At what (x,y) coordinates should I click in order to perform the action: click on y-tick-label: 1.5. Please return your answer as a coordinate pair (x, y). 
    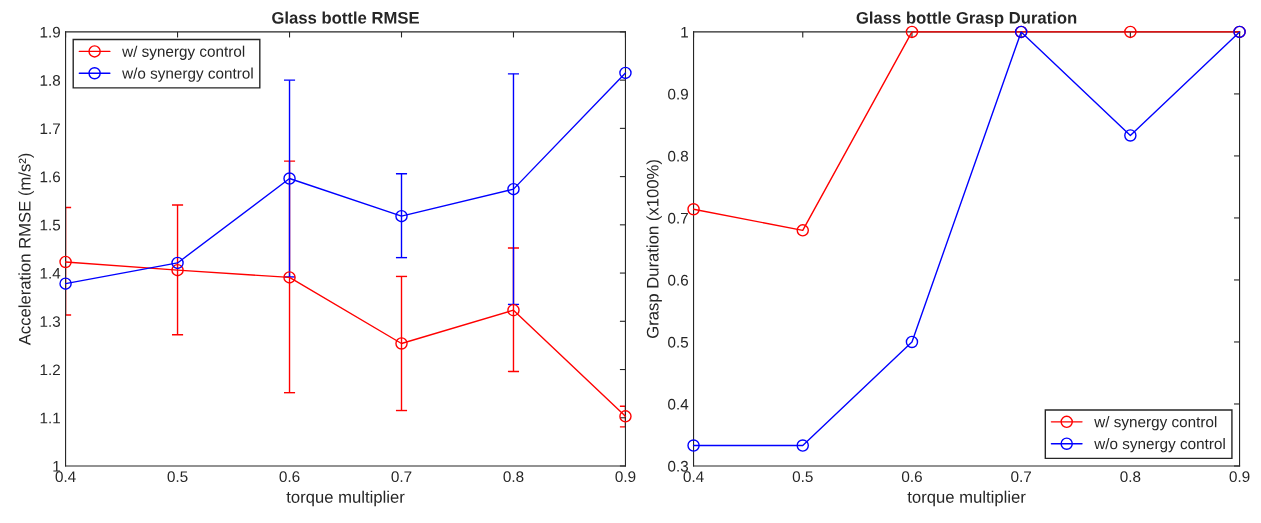
    Looking at the image, I should click on (50, 225).